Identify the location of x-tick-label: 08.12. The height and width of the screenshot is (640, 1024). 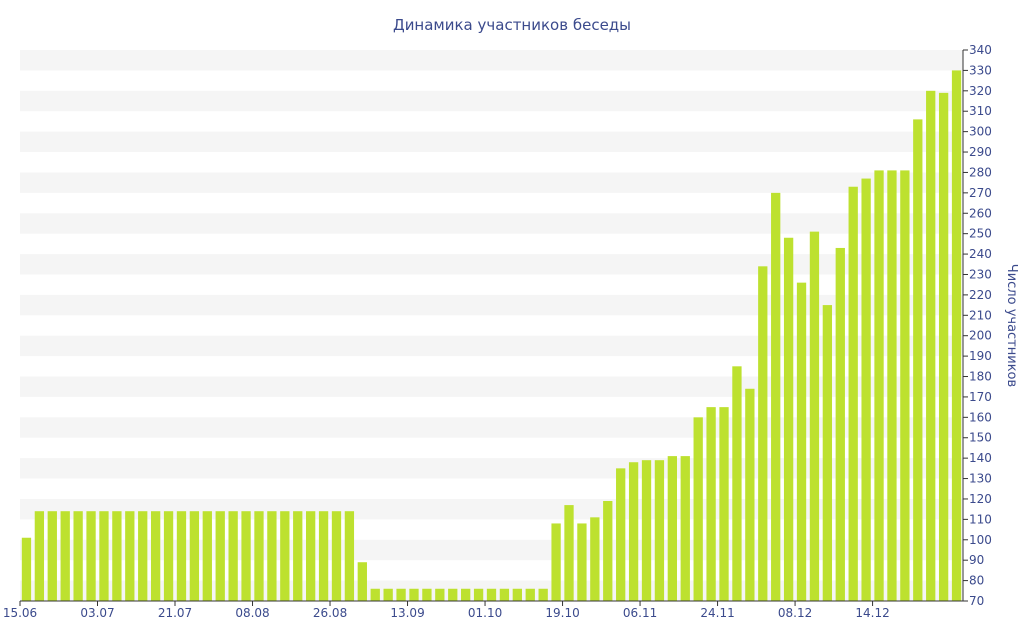
(795, 613).